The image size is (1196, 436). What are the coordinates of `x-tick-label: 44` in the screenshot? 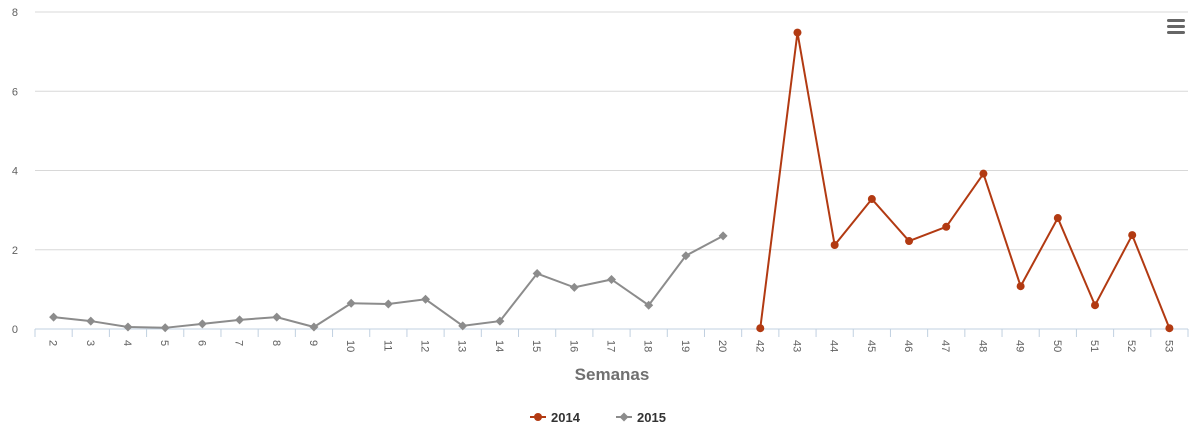 It's located at (834, 346).